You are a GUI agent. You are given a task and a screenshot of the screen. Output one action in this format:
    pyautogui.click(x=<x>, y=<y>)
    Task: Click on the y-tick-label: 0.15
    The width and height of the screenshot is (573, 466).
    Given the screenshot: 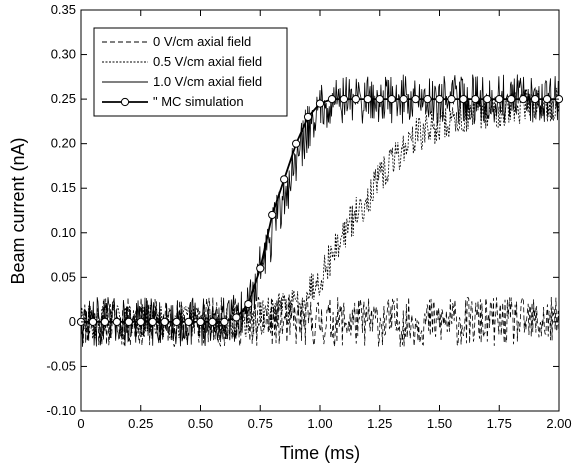 What is the action you would take?
    pyautogui.click(x=63, y=187)
    